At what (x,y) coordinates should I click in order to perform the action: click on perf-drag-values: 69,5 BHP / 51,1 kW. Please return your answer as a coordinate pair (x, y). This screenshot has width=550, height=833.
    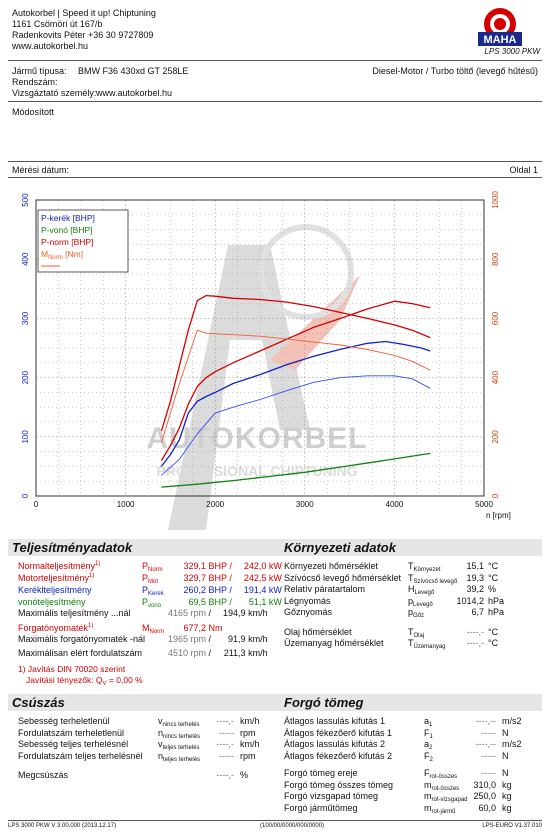
    Looking at the image, I should click on (228, 602).